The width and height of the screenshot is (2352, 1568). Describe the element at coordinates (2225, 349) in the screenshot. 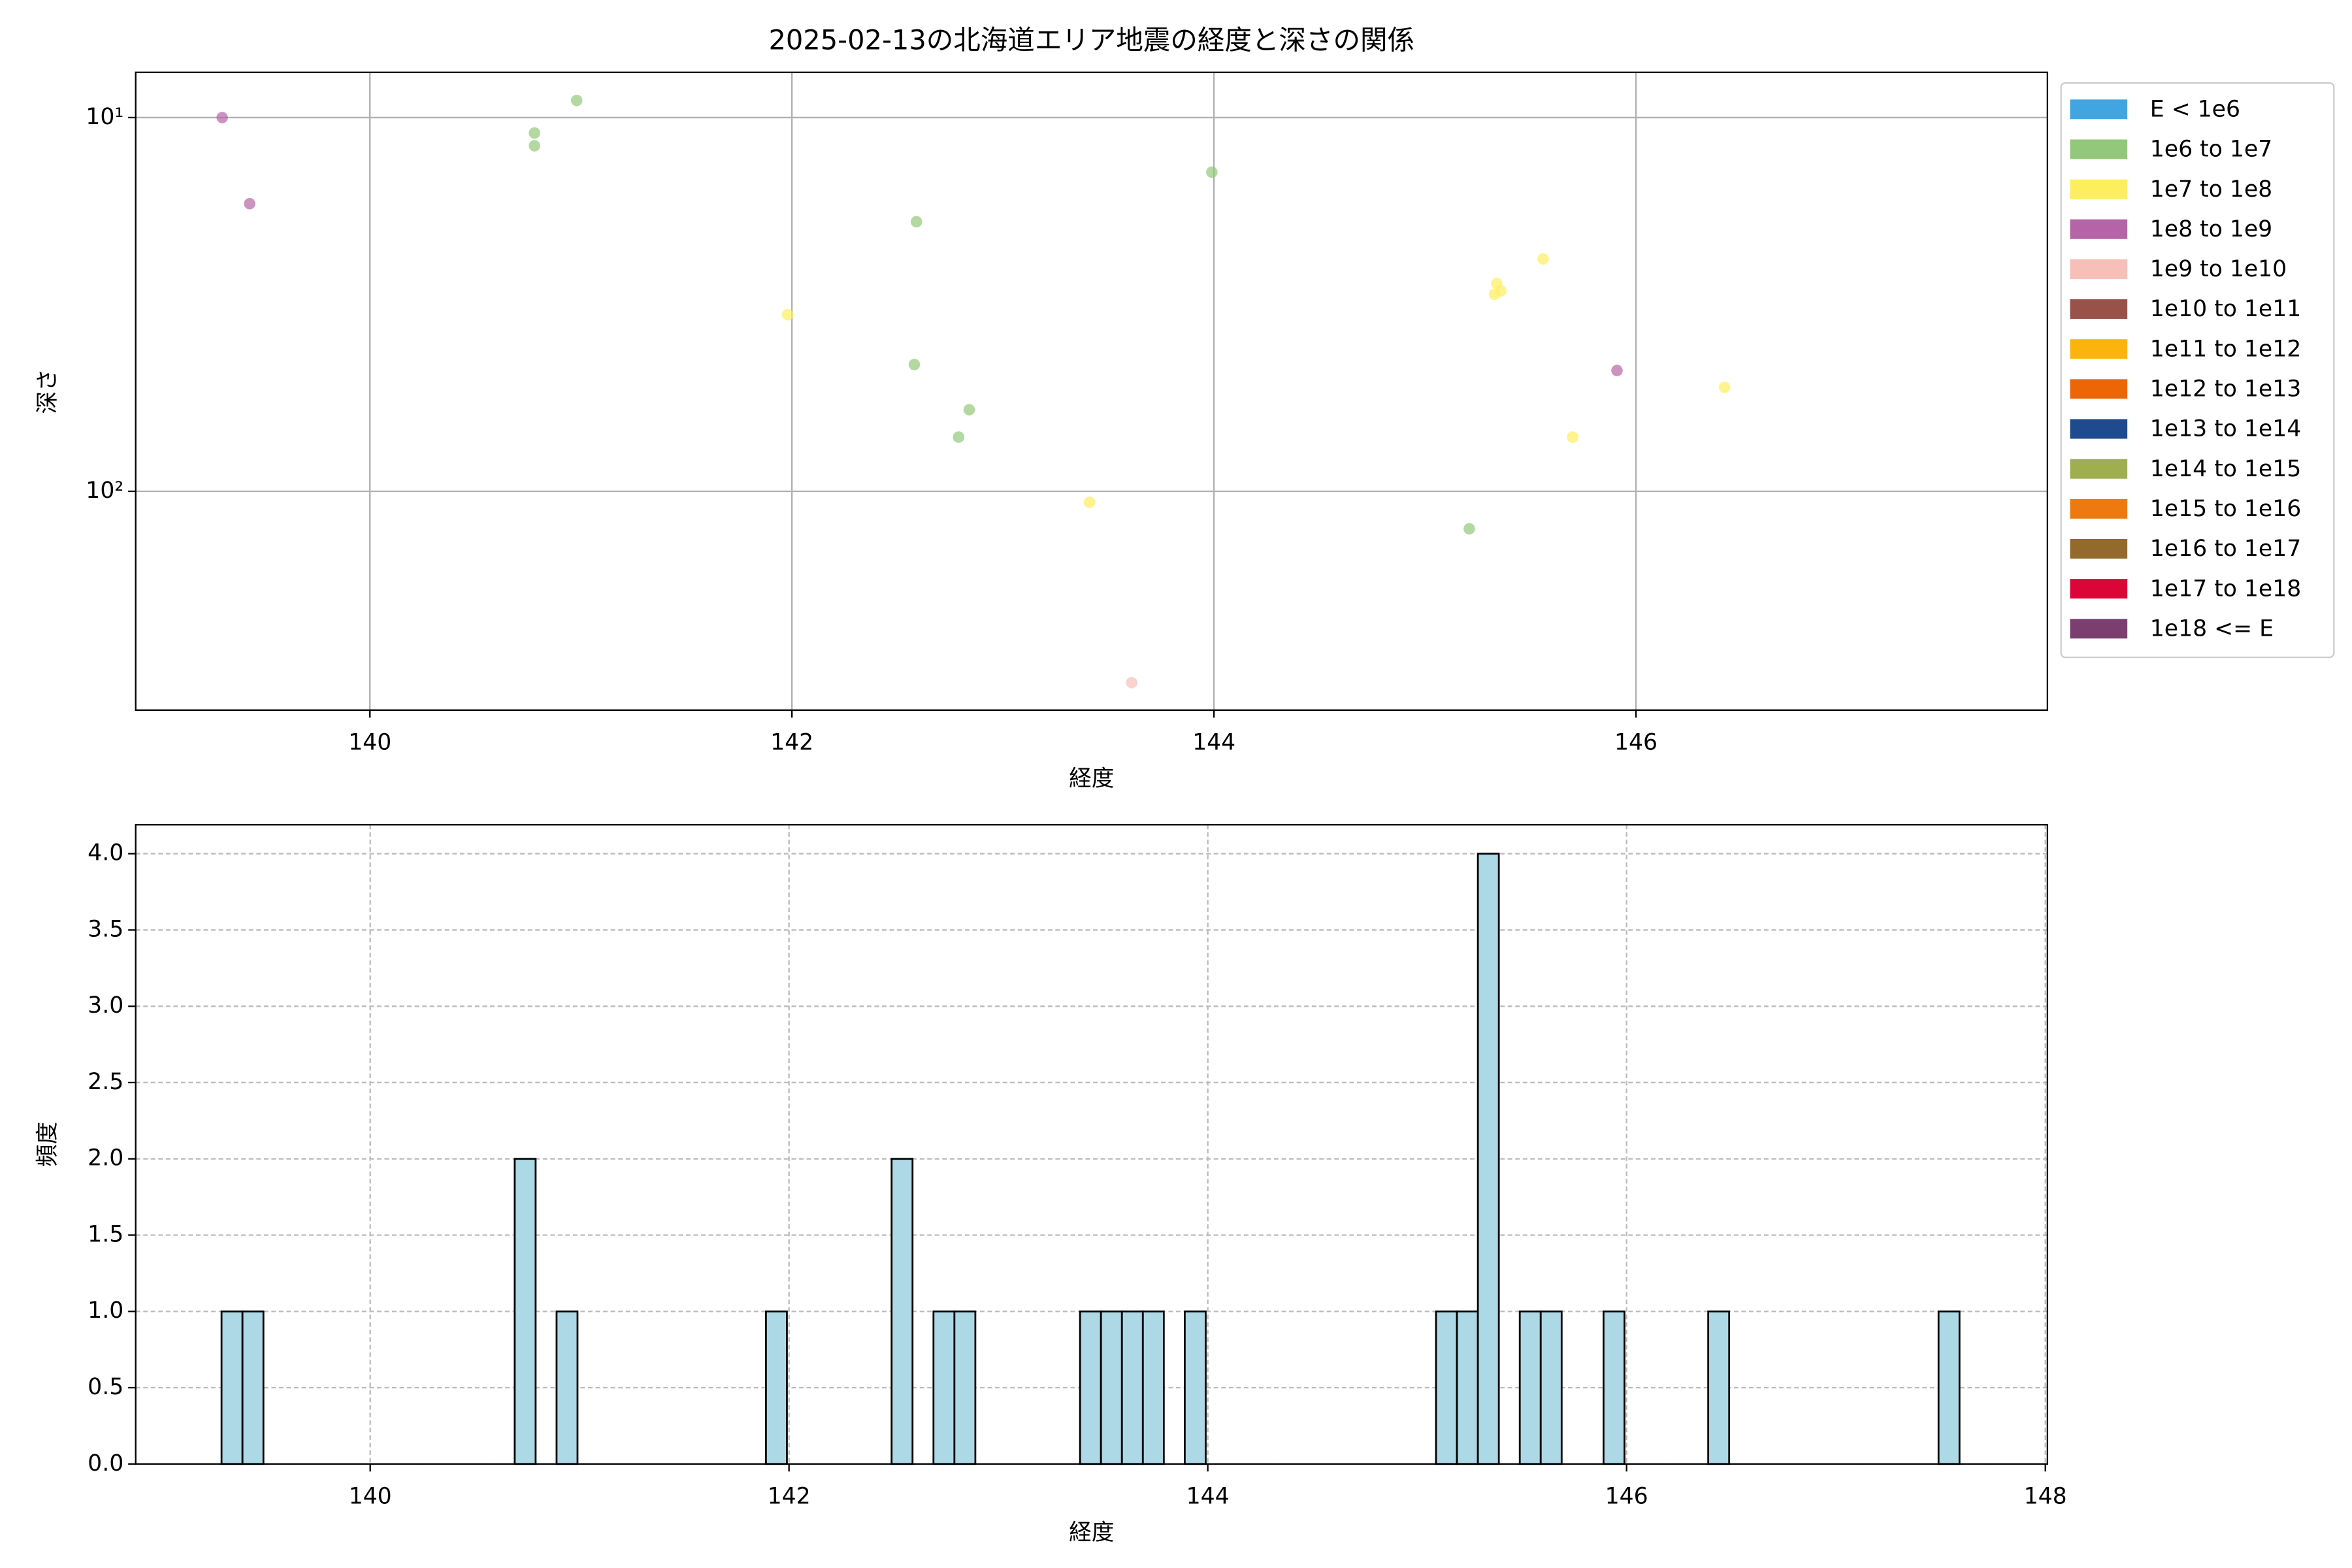

I see `legend-label: 1e11 to 1e12` at that location.